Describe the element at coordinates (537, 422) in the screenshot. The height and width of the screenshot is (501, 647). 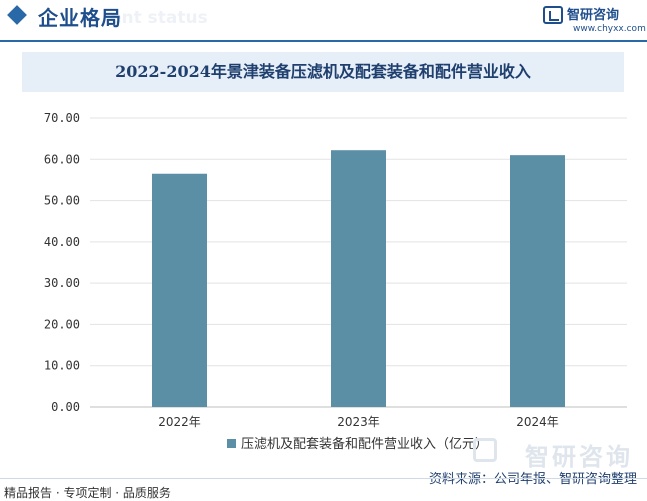
I see `x-tick-label: 2024年` at that location.